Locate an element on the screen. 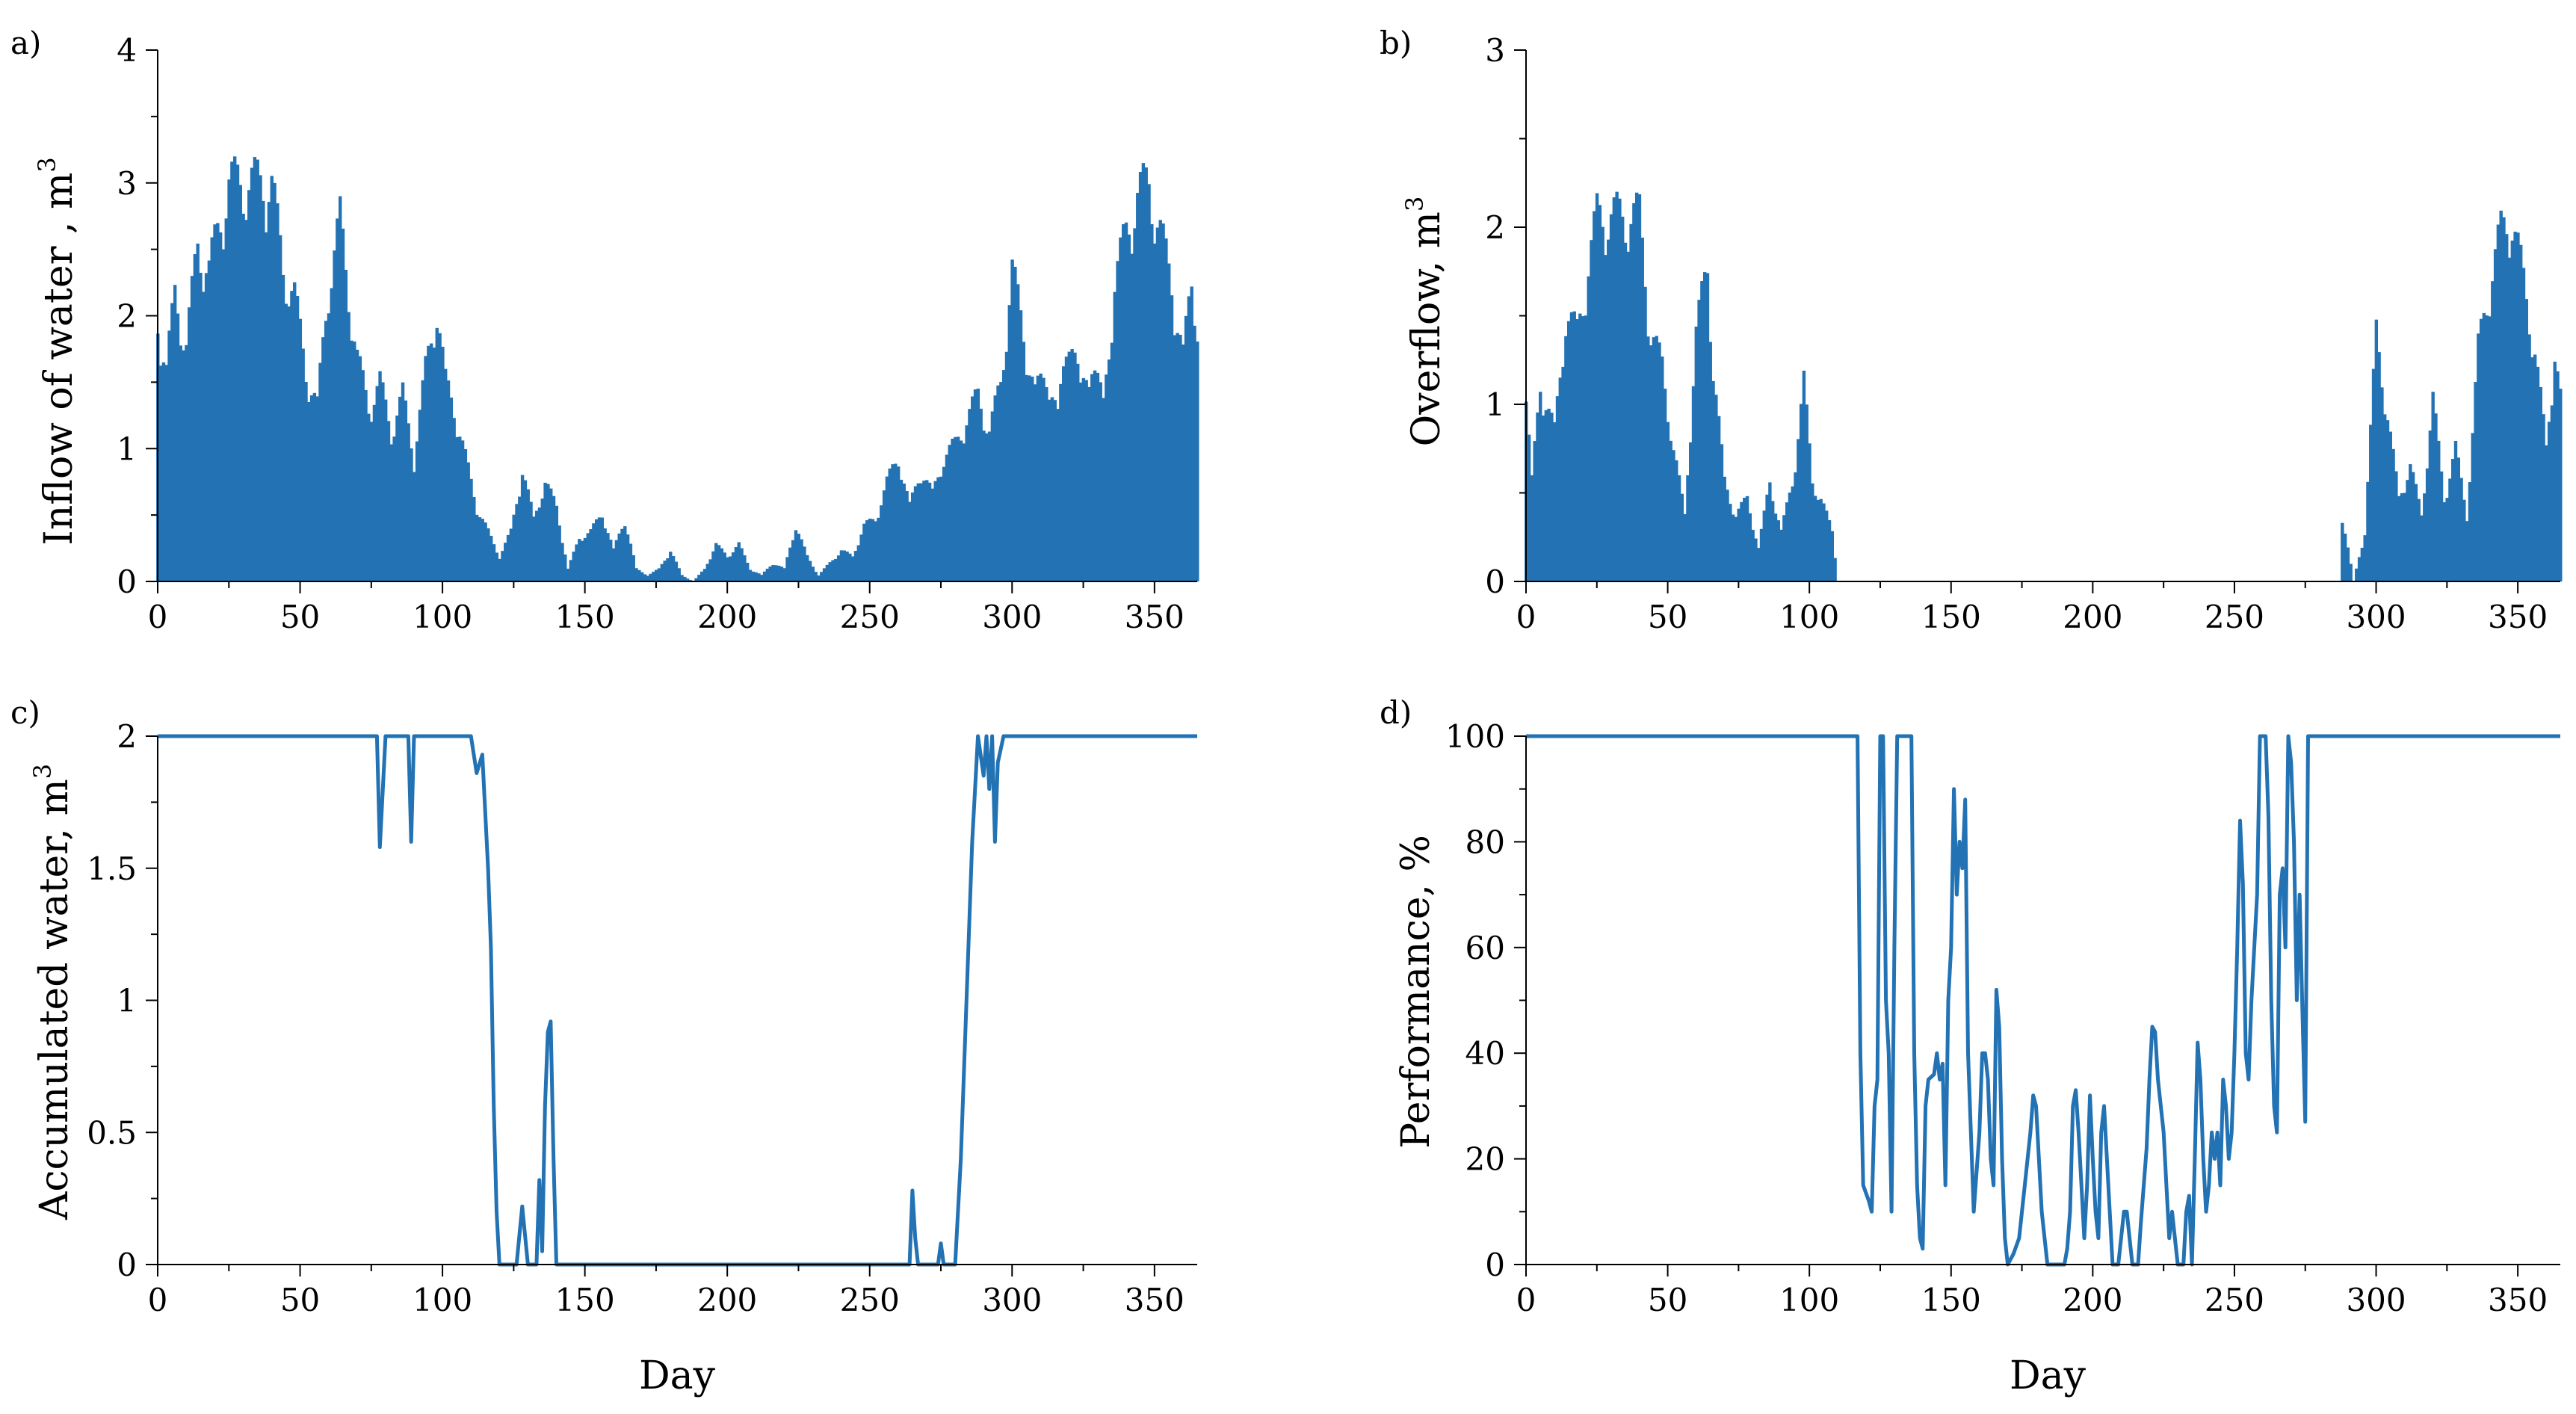 The width and height of the screenshot is (2576, 1414). x-tick-label: 150 is located at coordinates (585, 617).